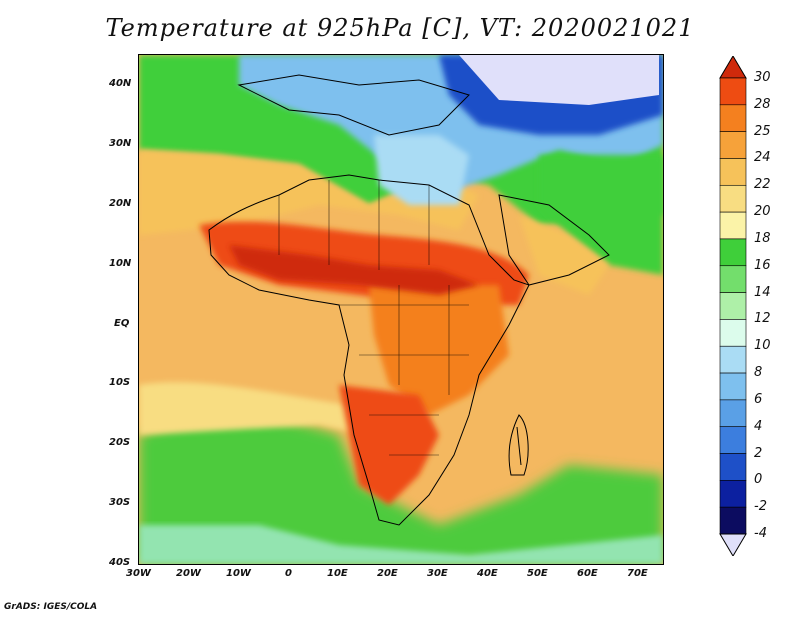 The width and height of the screenshot is (800, 618). Describe the element at coordinates (760, 507) in the screenshot. I see `colorbar-tick-label: -2` at that location.